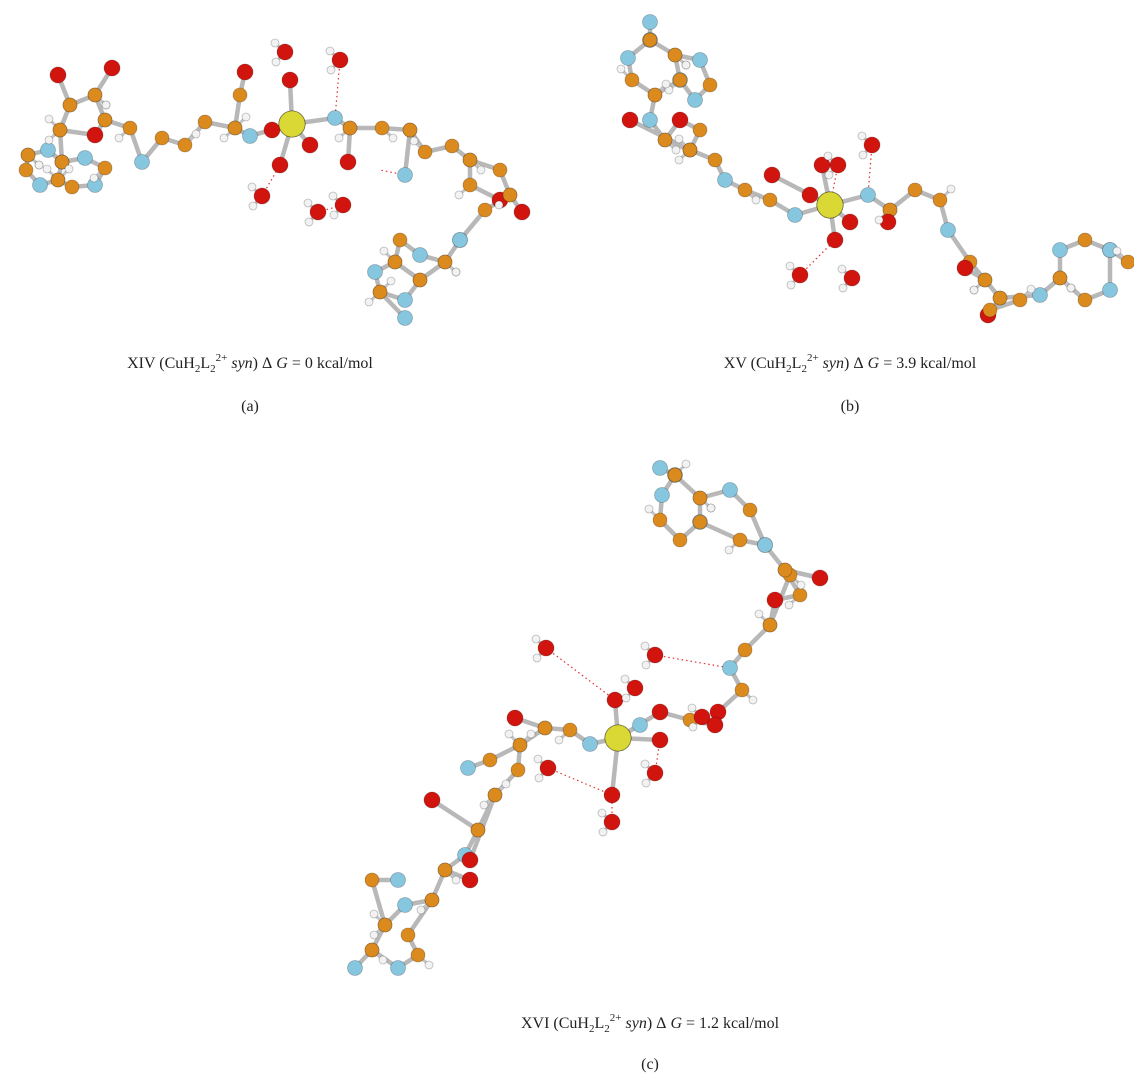 The width and height of the screenshot is (1134, 1076). Describe the element at coordinates (573, 1023) in the screenshot. I see `caption-text: CuH` at that location.